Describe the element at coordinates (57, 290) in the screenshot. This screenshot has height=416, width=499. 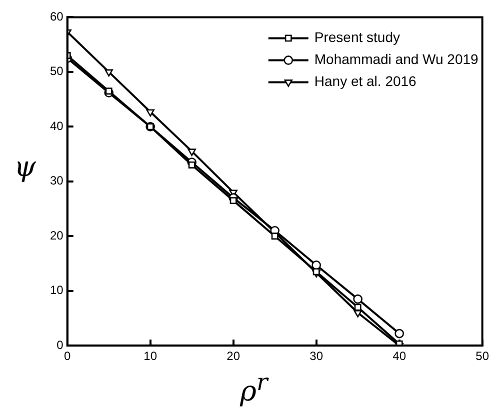
I see `y-tick-label: 10` at that location.